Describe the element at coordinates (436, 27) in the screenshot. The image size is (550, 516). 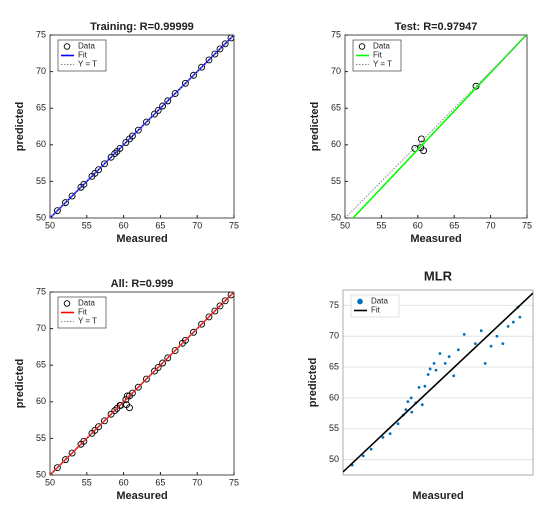
I see `chart-title: Test: R=0.97947` at that location.